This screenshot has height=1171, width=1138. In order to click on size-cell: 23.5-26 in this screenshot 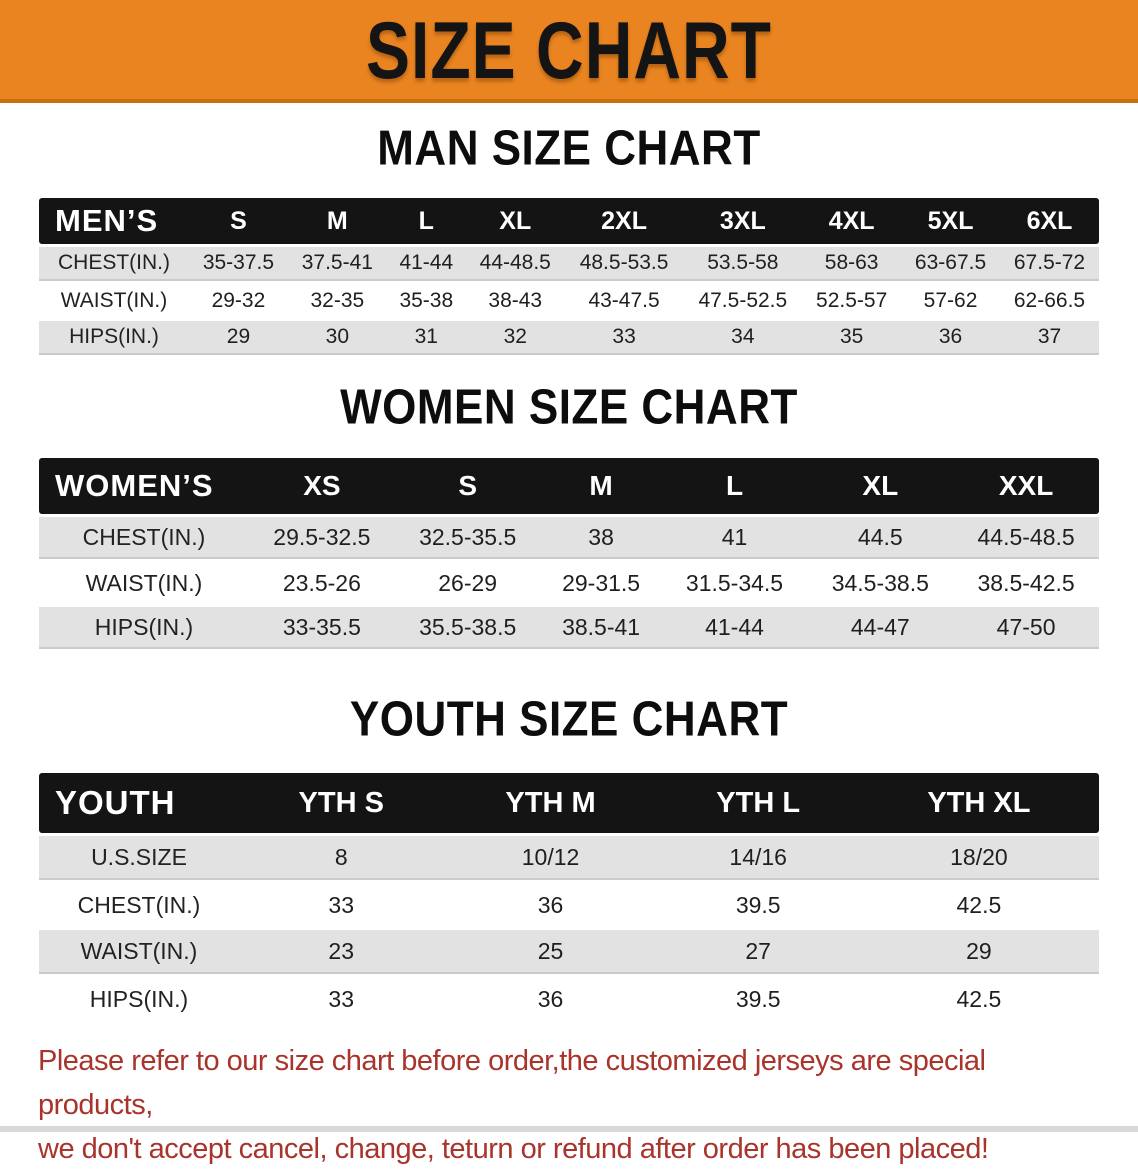, I will do `click(321, 582)`.